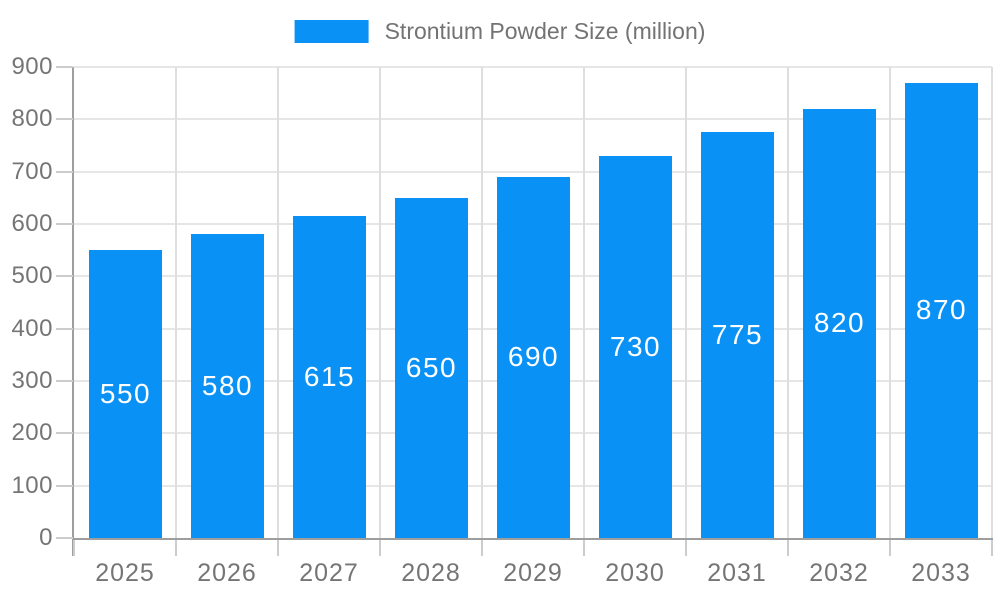  Describe the element at coordinates (32, 276) in the screenshot. I see `y-axis-tick-label: 500` at that location.